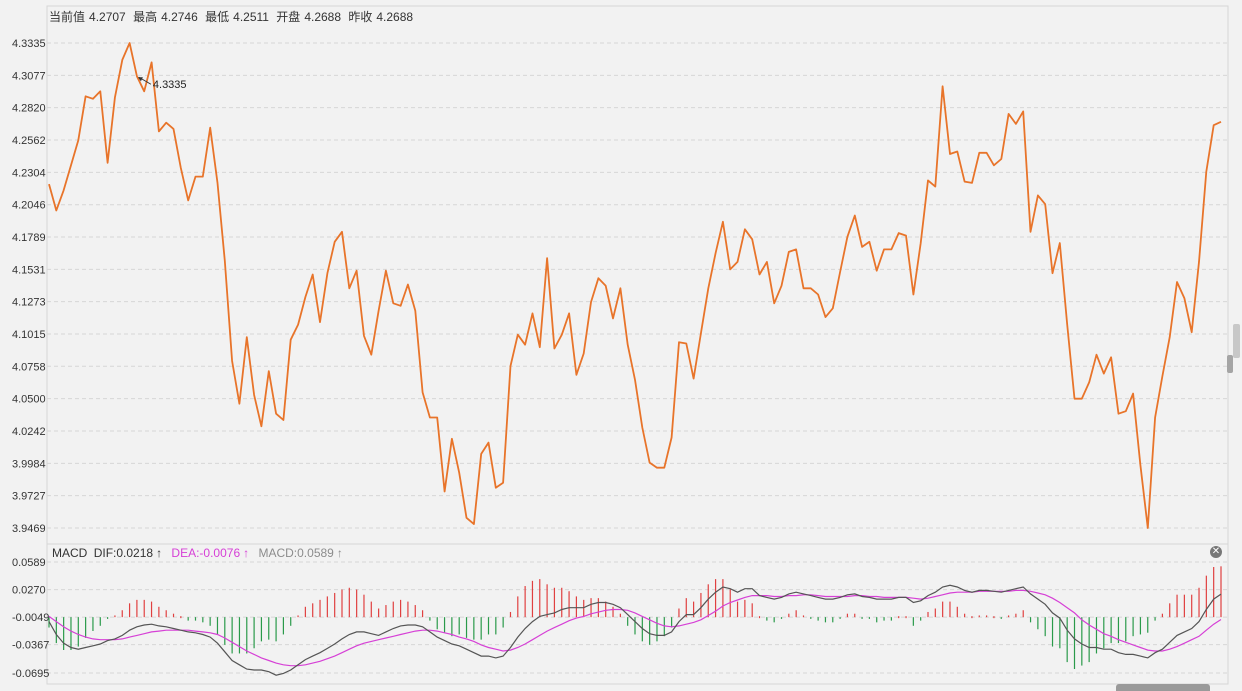 This screenshot has width=1242, height=691. I want to click on close-macd-icon: ✕, so click(1216, 552).